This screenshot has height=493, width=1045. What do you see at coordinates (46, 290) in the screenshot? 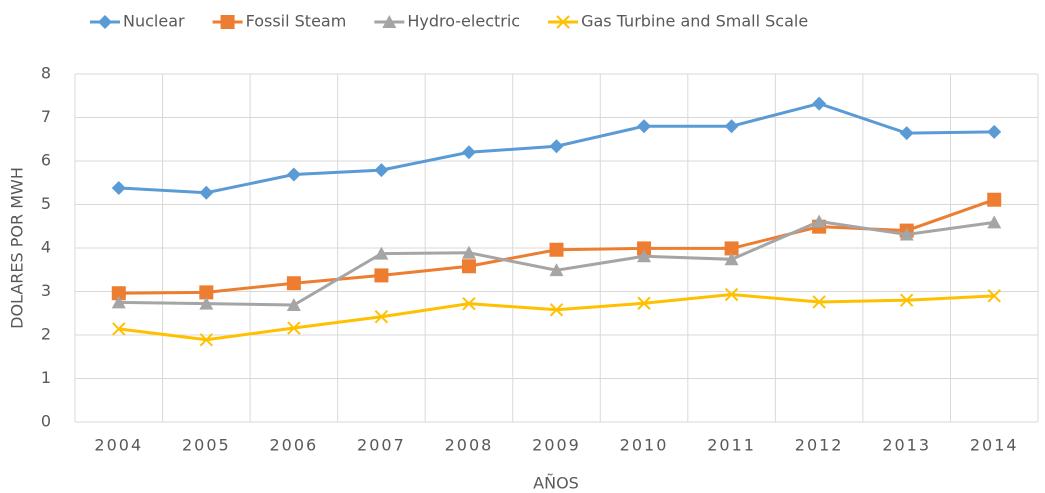
I see `y-tick-label: 3` at bounding box center [46, 290].